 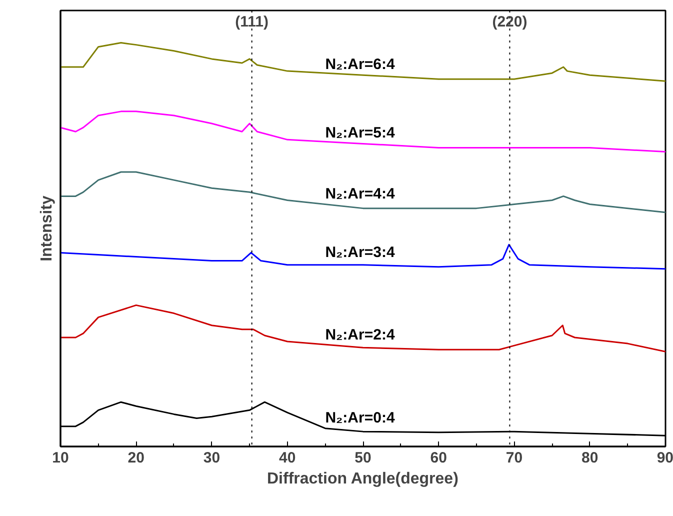 What do you see at coordinates (60, 458) in the screenshot?
I see `x-tick-label: 10` at bounding box center [60, 458].